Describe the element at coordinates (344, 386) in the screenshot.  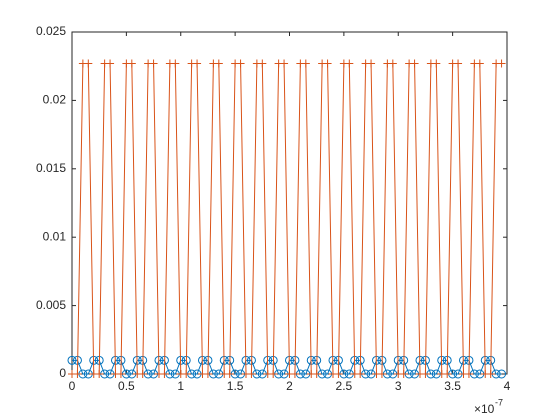
I see `x-tick-label: 2.5` at that location.